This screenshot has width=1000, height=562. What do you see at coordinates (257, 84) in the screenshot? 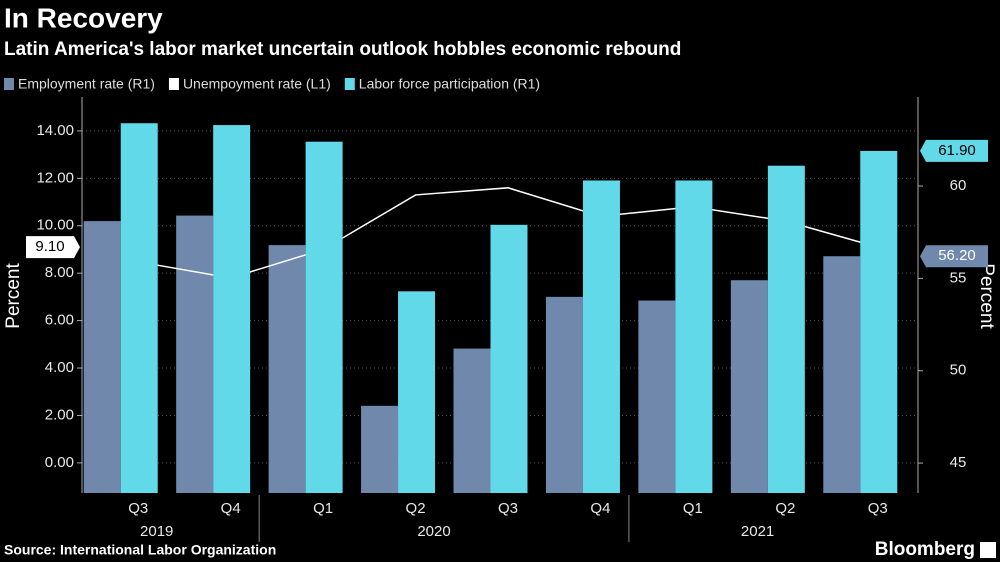
I see `legend-label: Unempoyment rate (L1)` at bounding box center [257, 84].